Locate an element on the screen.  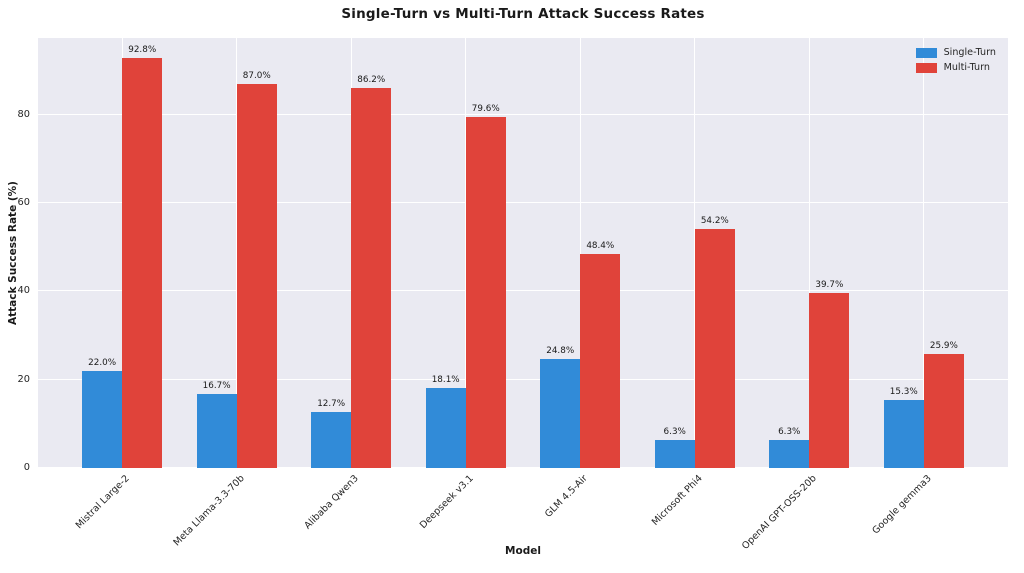
y-tick-label: 40 is located at coordinates (23, 291).